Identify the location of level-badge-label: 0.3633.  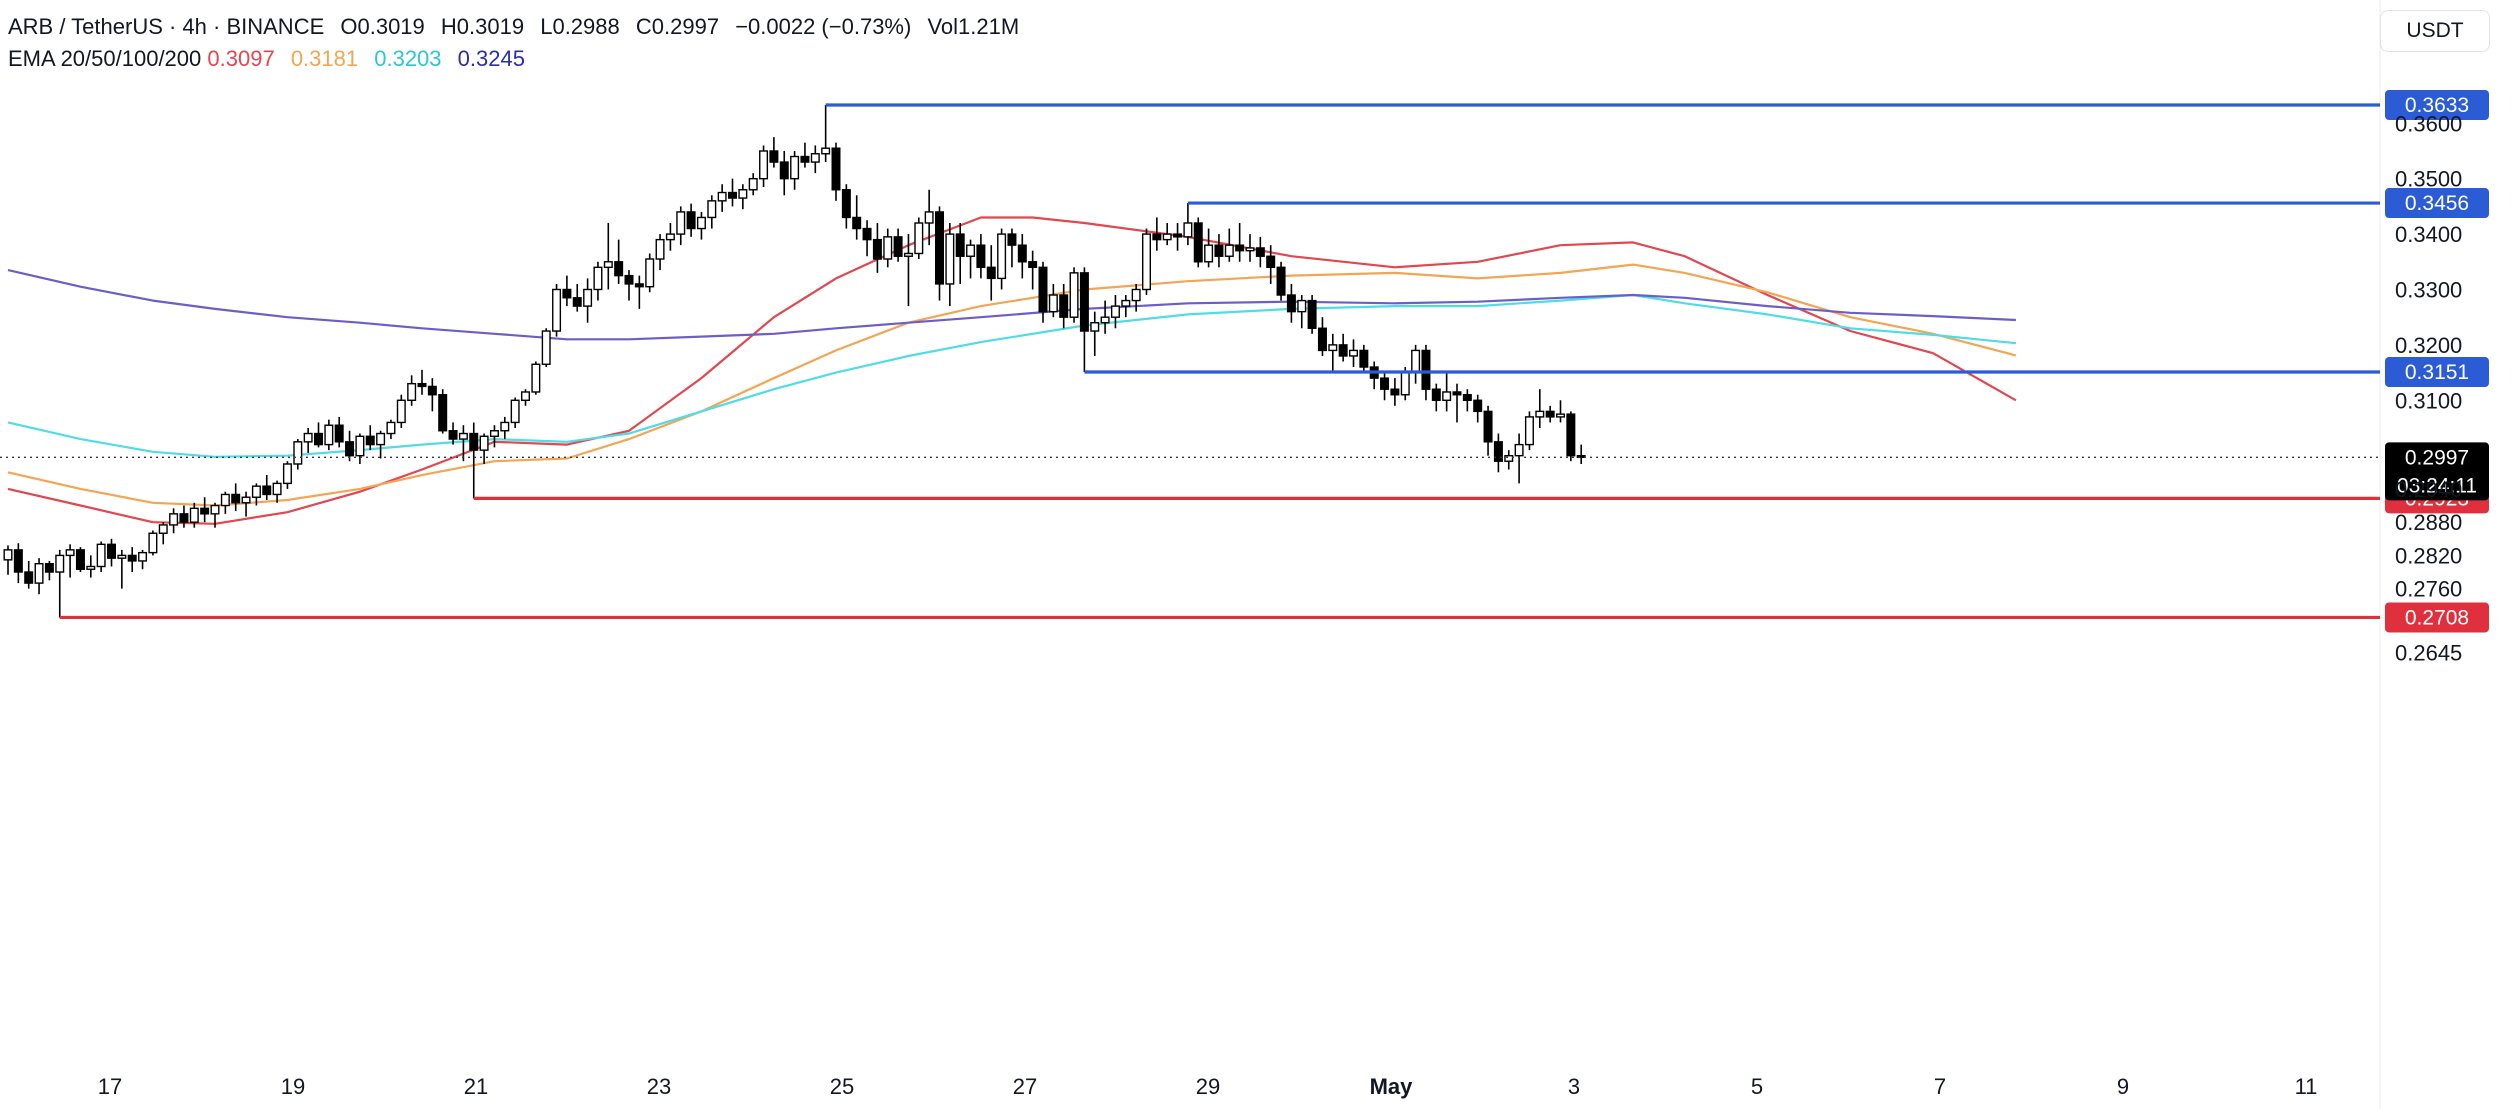
(2437, 105).